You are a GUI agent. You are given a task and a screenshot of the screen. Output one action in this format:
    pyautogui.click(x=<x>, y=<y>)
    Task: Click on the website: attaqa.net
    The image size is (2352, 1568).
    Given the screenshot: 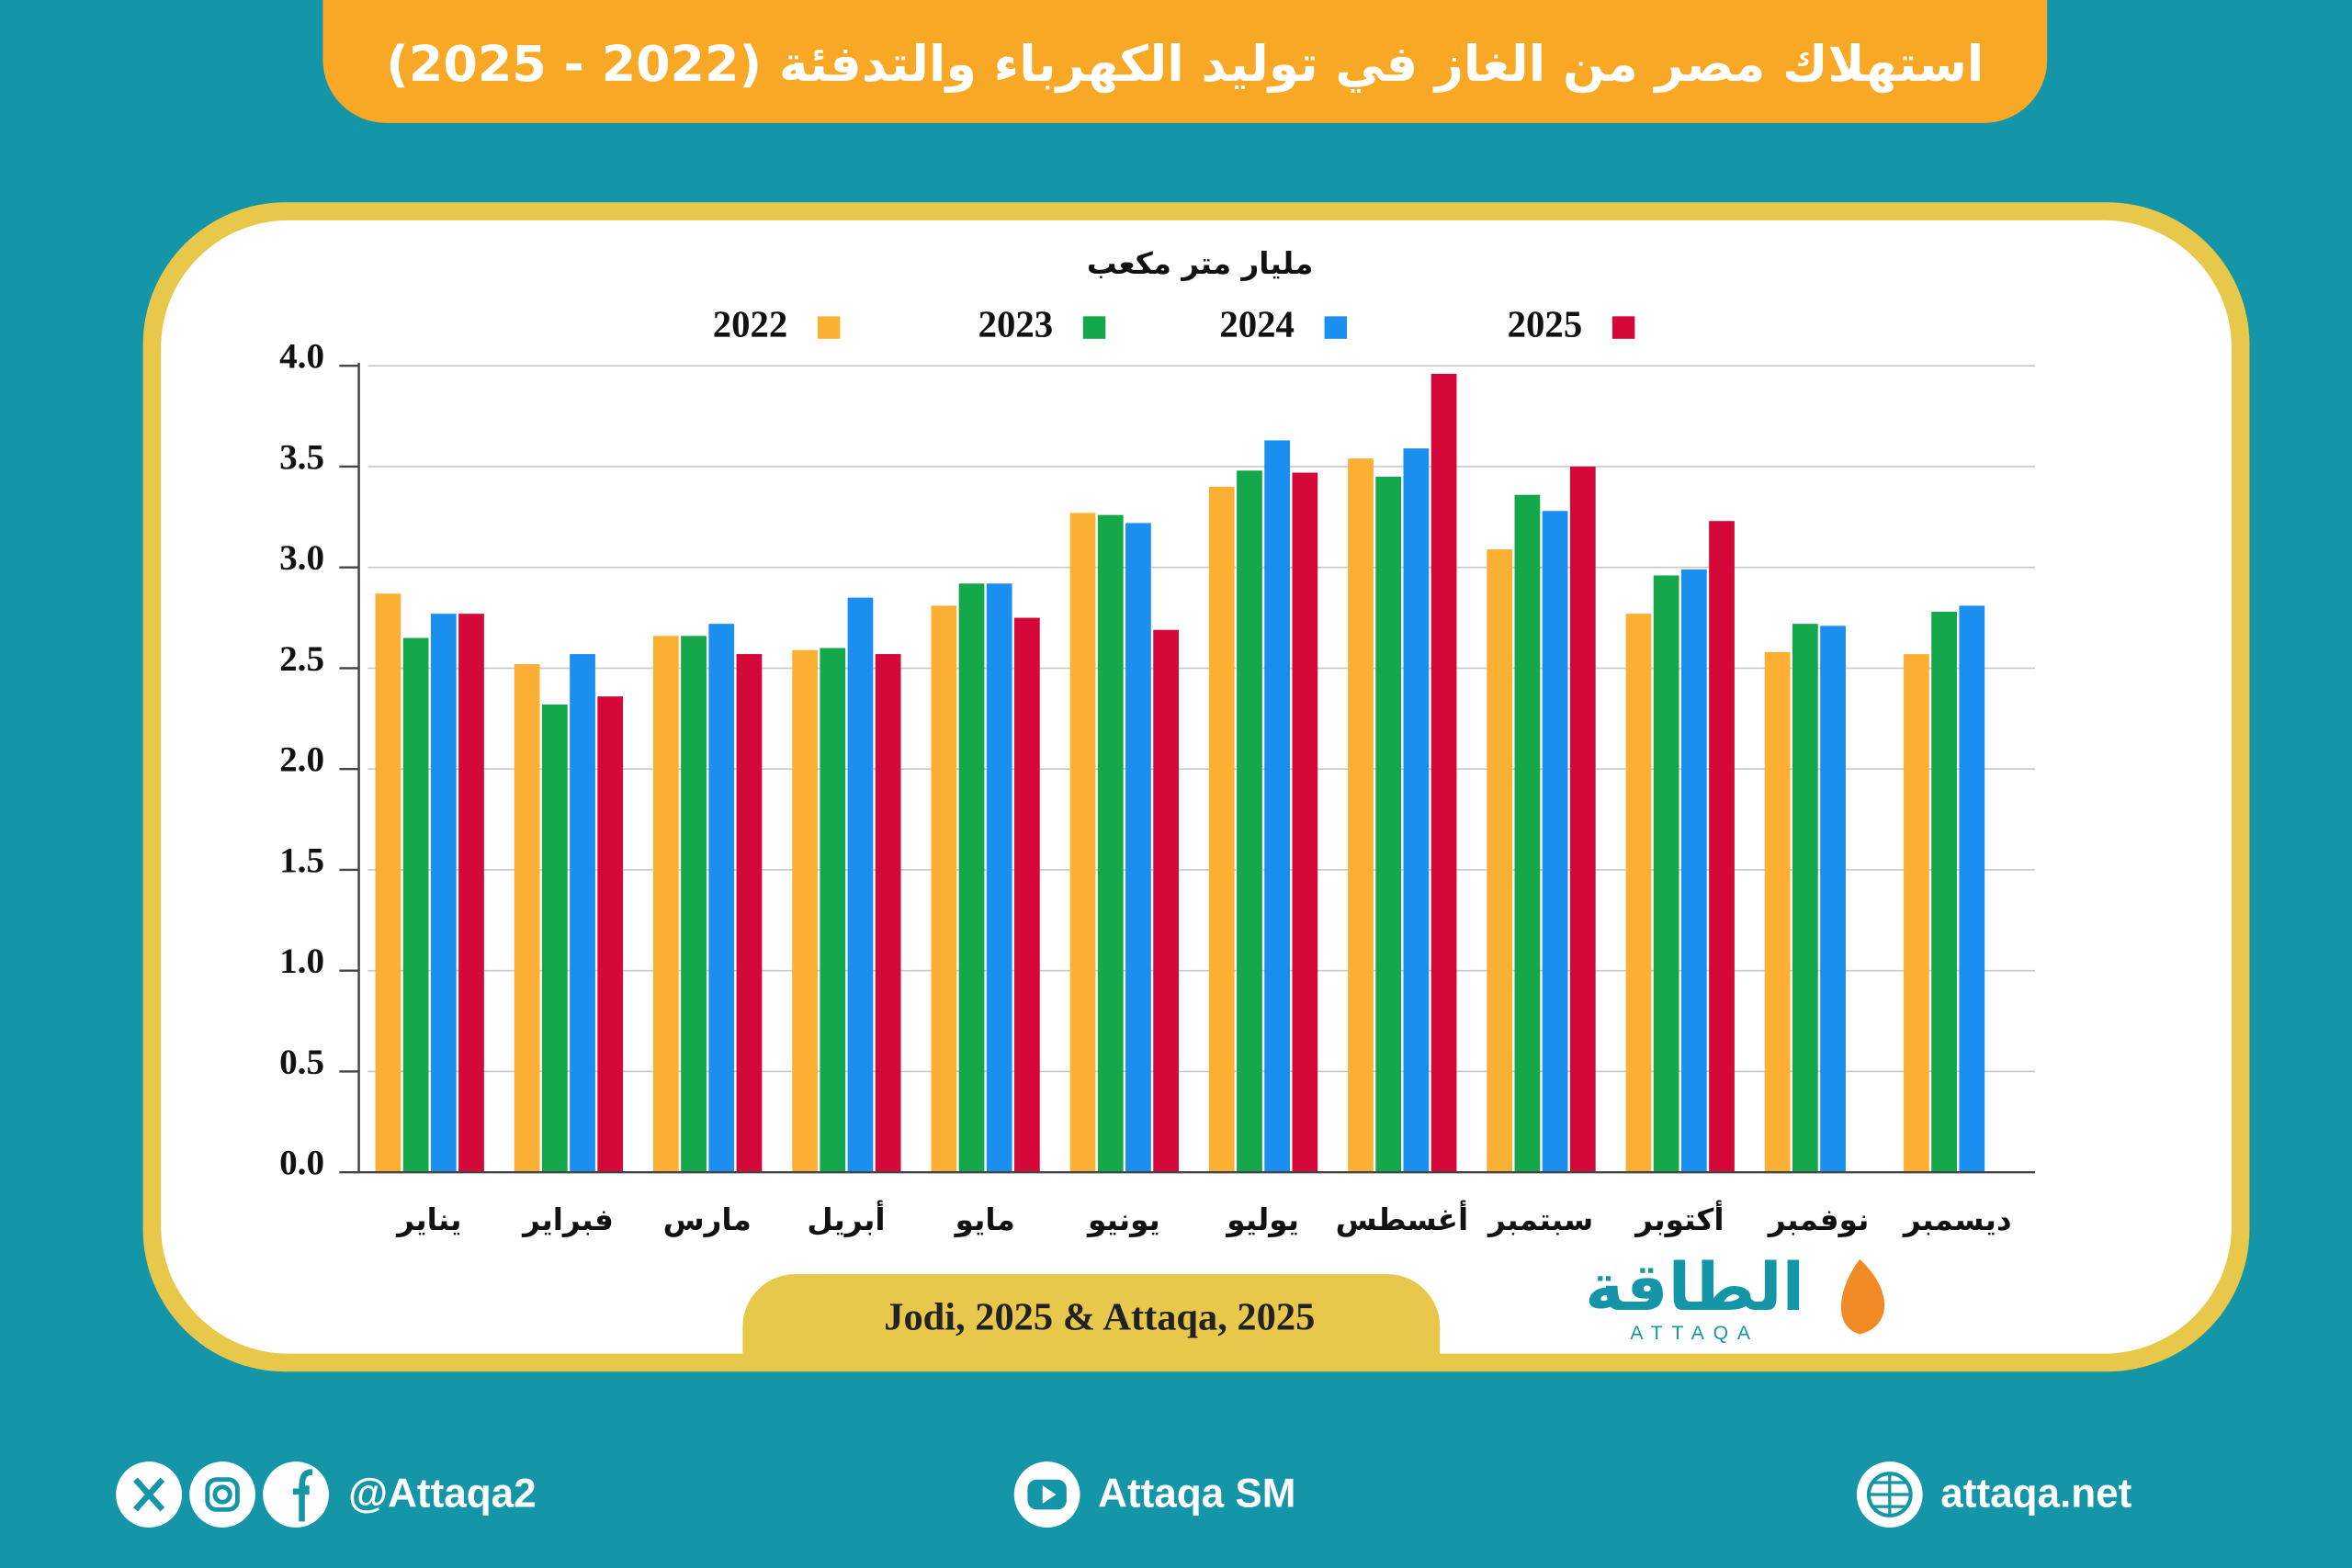 What is the action you would take?
    pyautogui.click(x=2036, y=1493)
    